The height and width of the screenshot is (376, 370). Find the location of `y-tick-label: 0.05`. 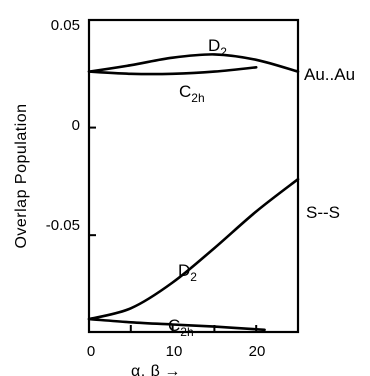

y-tick-label: 0.05 is located at coordinates (65, 25).